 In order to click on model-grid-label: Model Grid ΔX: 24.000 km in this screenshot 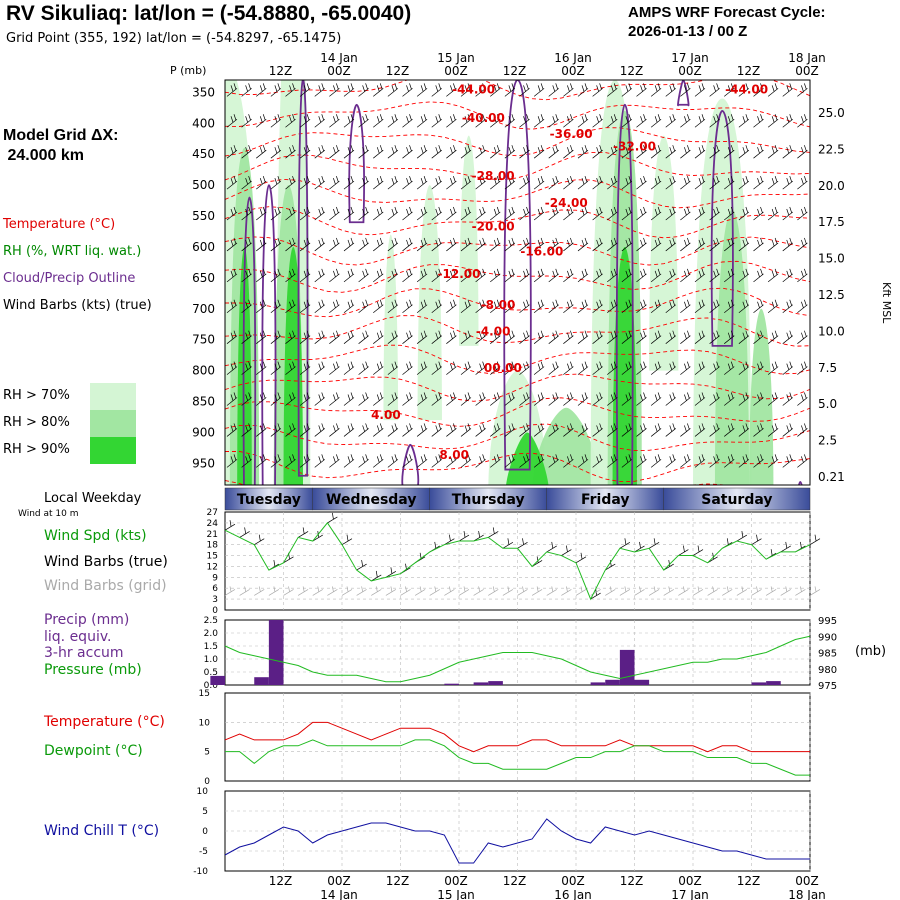, I will do `click(61, 146)`.